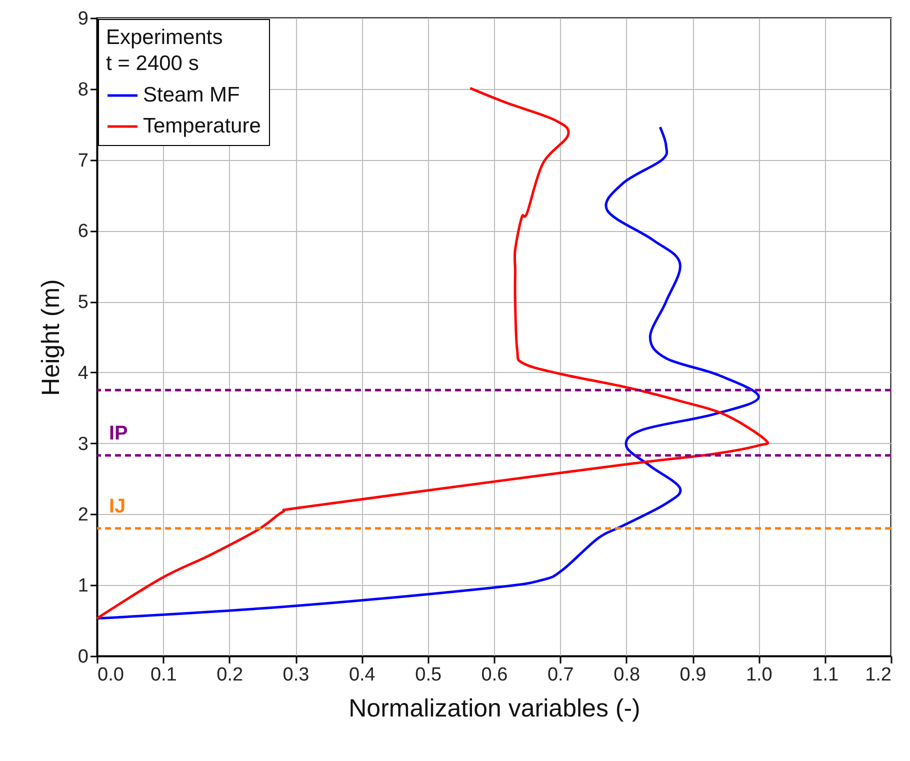  I want to click on y-tick-label: 0, so click(83, 657).